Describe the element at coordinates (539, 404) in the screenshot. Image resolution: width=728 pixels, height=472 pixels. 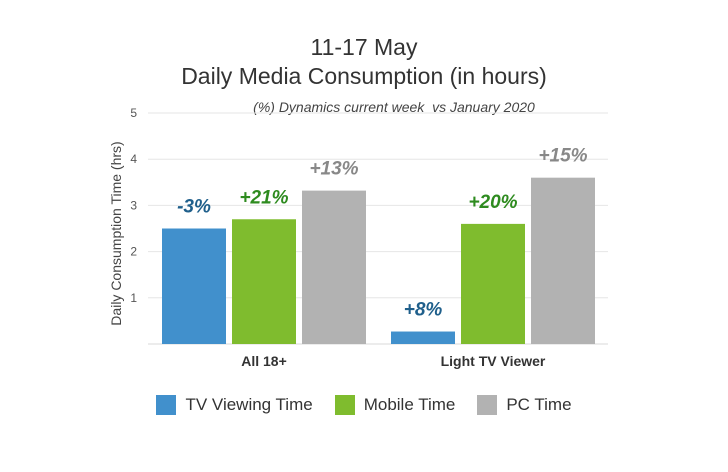
I see `legend-label-pc: PC Time` at that location.